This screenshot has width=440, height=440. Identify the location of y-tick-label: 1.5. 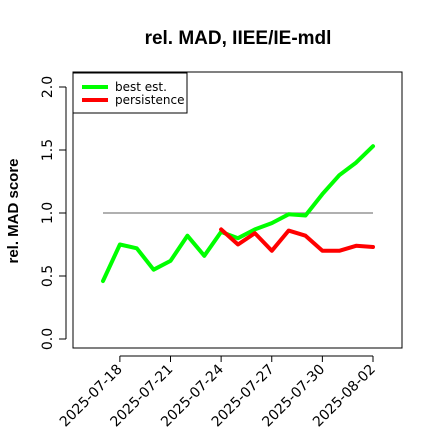
(48, 150).